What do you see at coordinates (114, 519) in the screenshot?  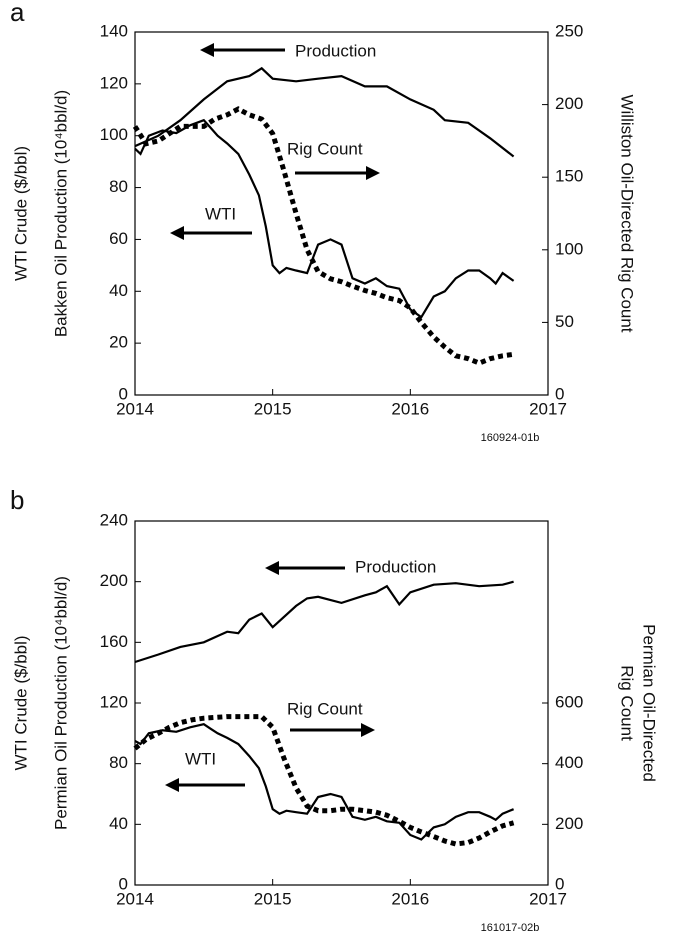 I see `y-tick-label: 240` at bounding box center [114, 519].